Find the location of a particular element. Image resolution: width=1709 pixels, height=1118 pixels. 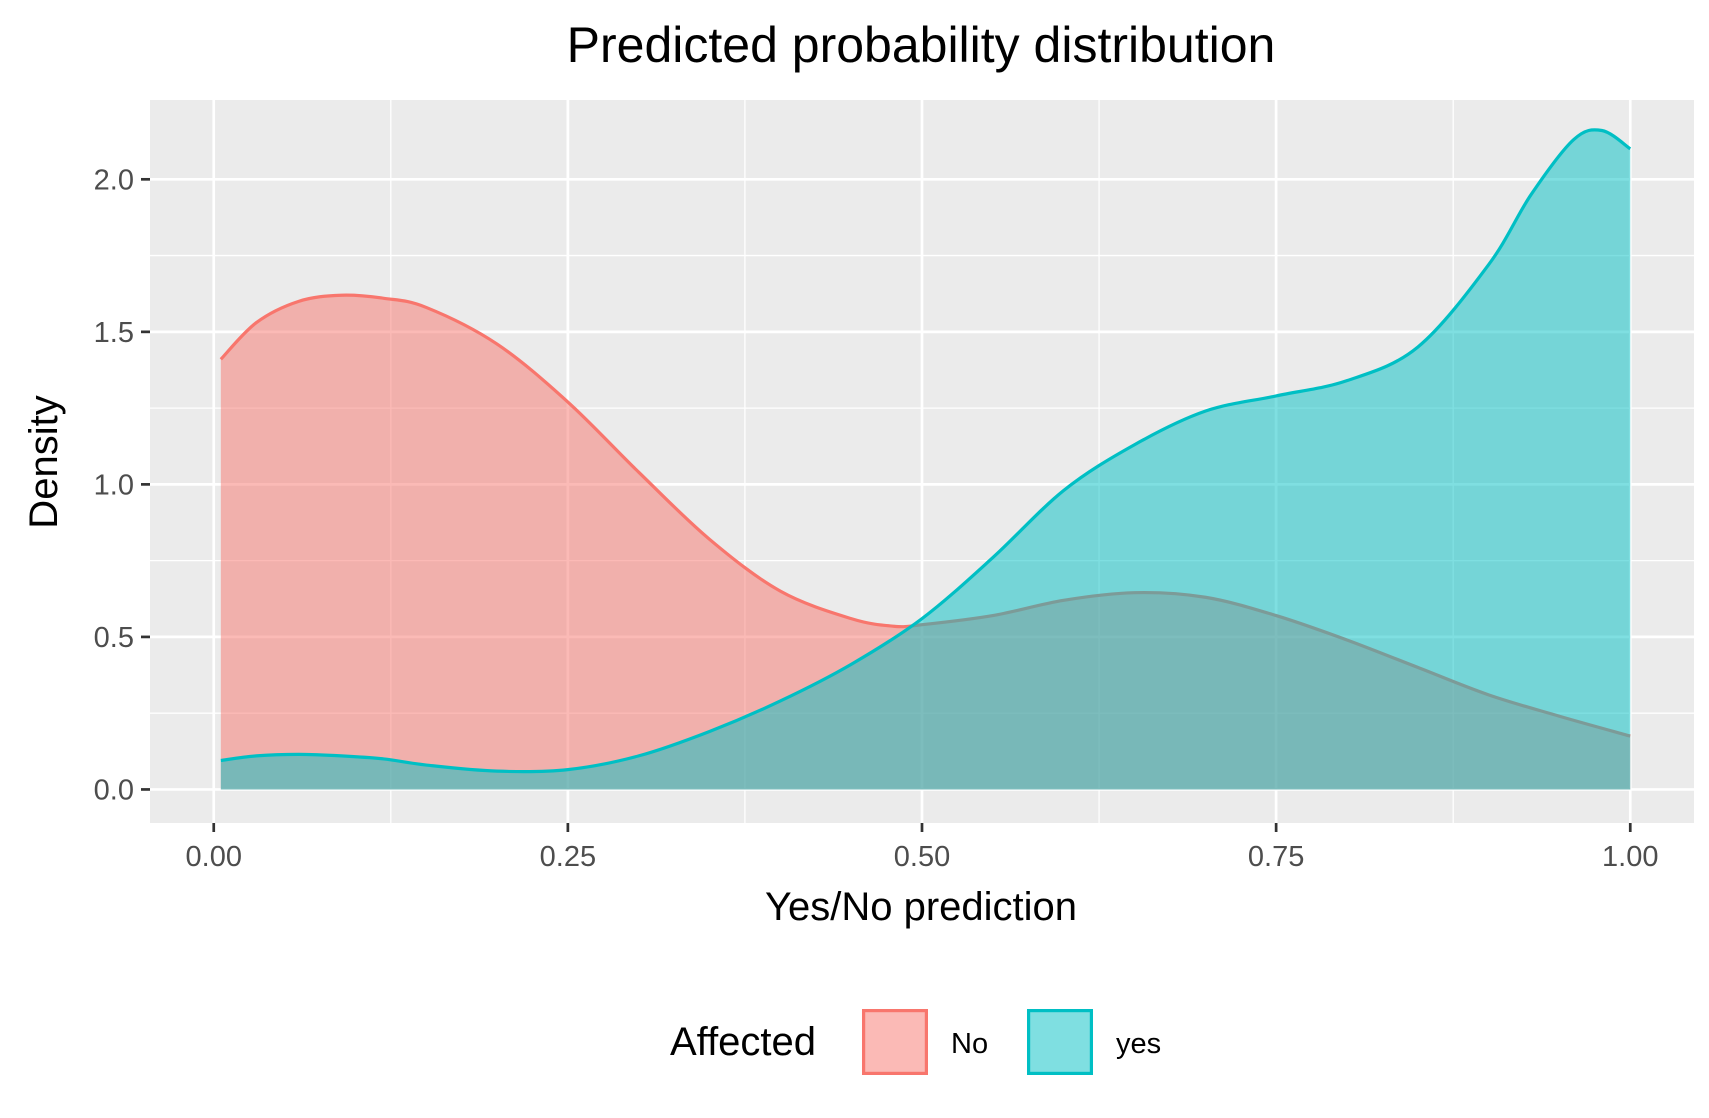

legend-label-yes: yes is located at coordinates (1138, 1044).